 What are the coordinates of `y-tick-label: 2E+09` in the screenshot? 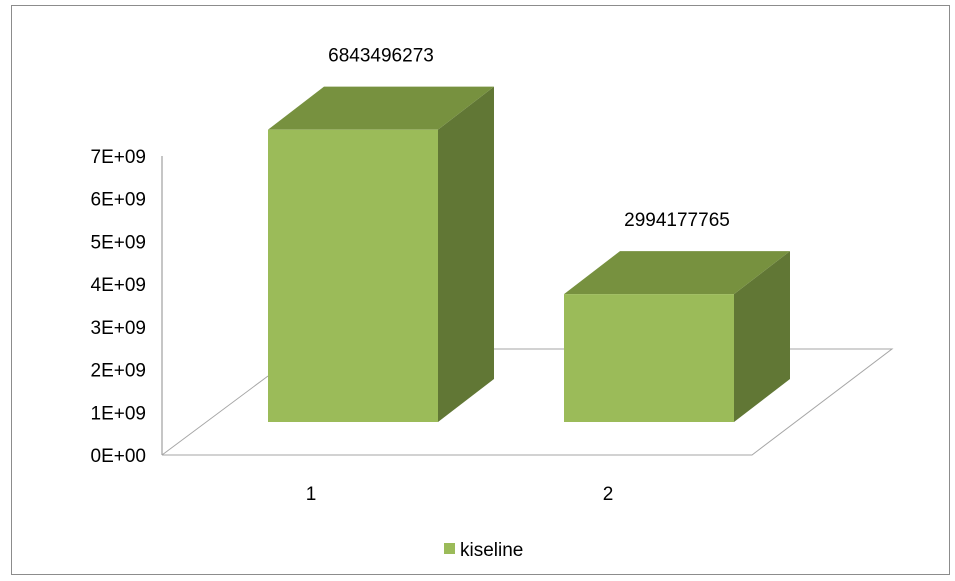 It's located at (118, 371).